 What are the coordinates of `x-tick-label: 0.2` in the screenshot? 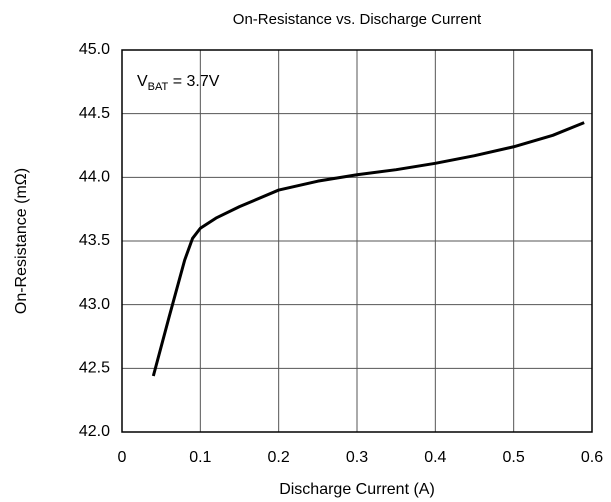 It's located at (279, 457).